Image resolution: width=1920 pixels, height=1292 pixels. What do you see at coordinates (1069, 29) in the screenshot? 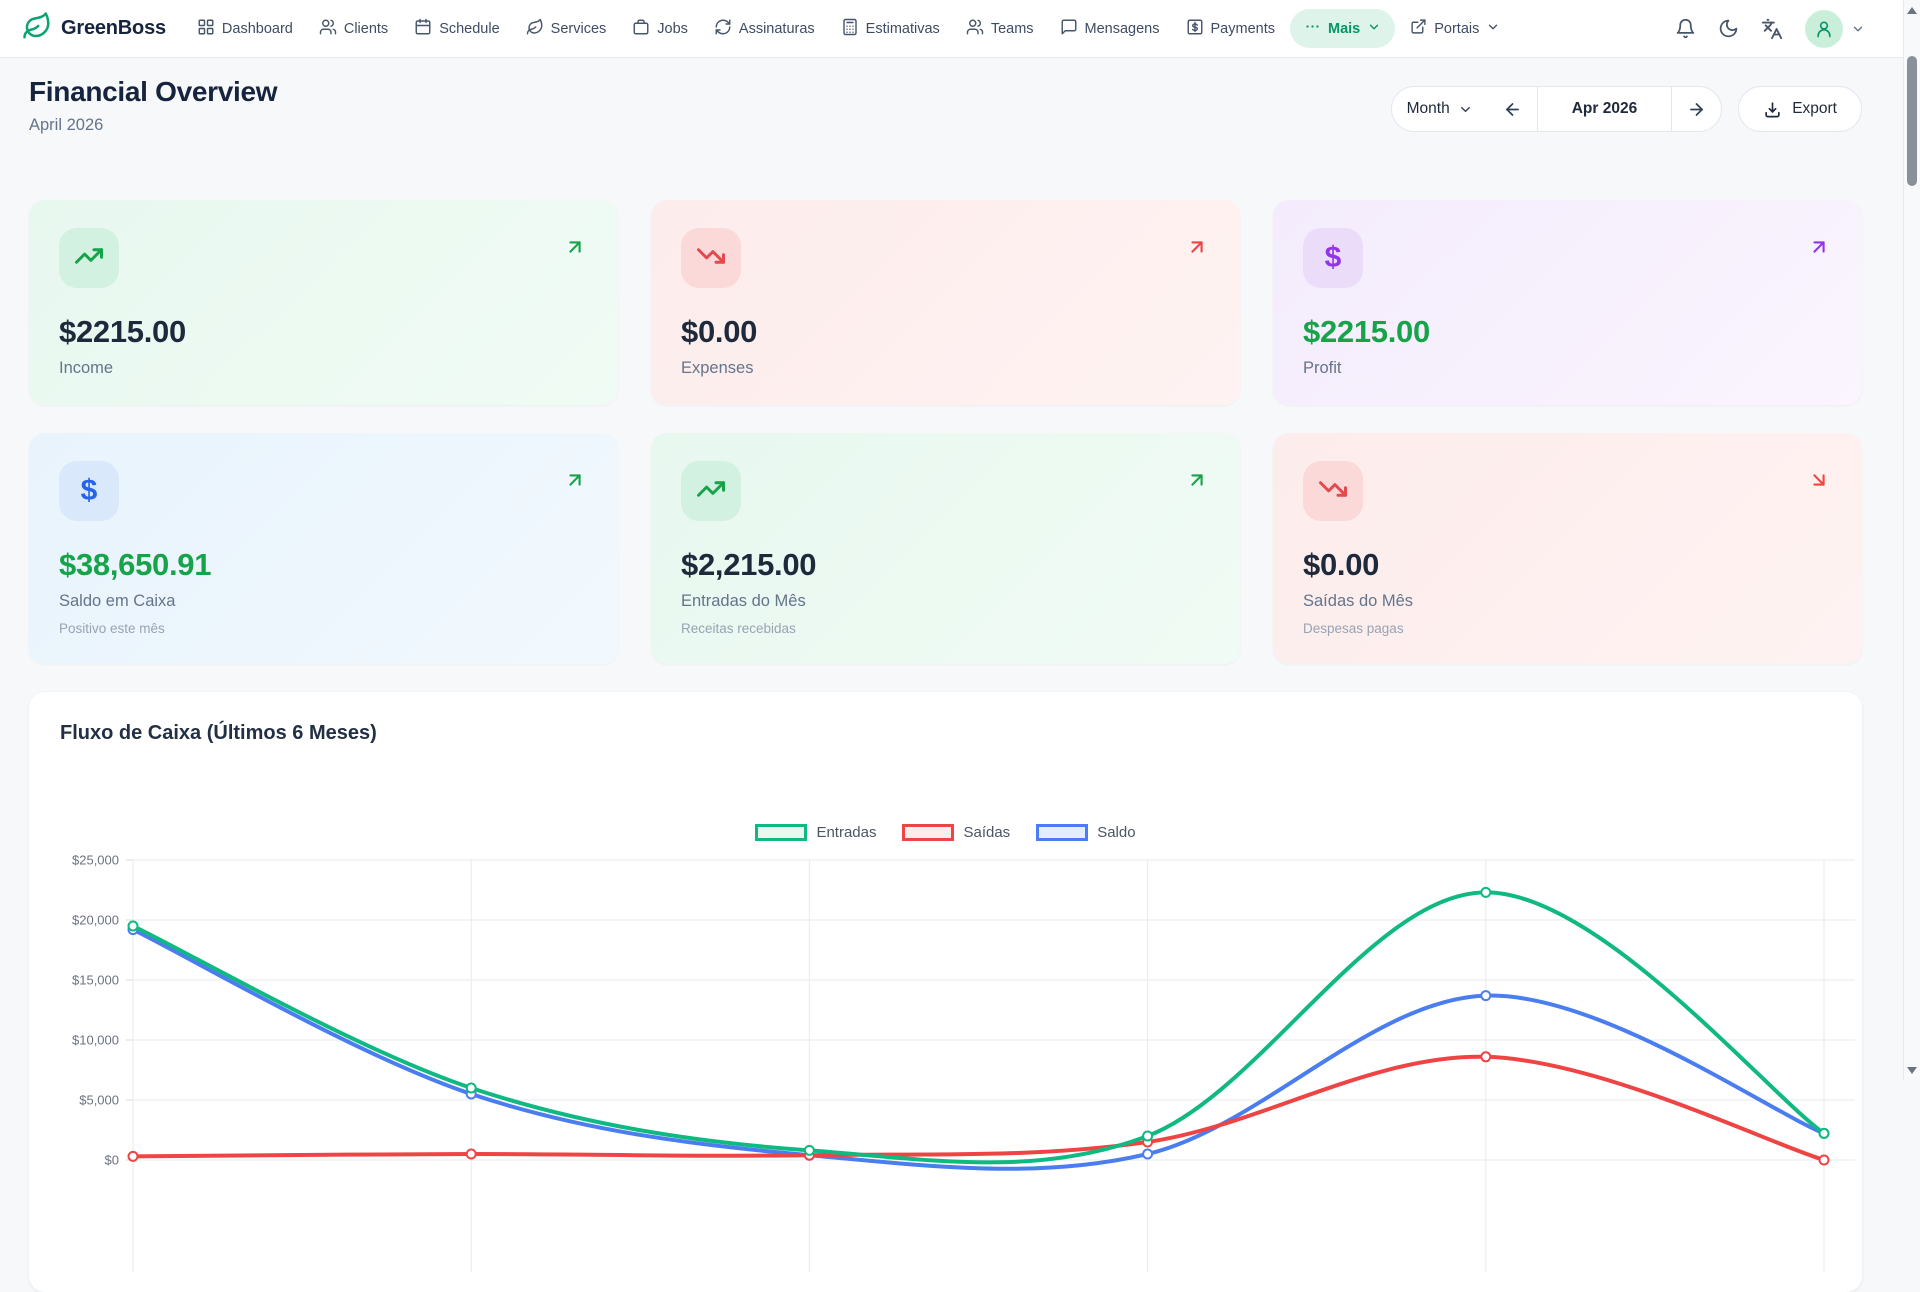
I see `message-icon` at bounding box center [1069, 29].